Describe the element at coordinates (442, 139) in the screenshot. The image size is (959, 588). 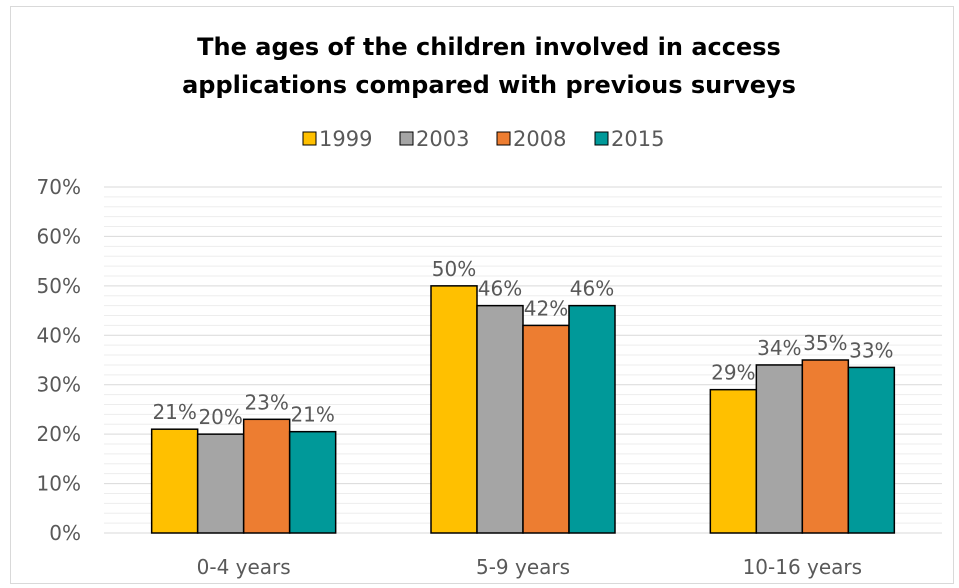
I see `legend-label: 2003` at that location.